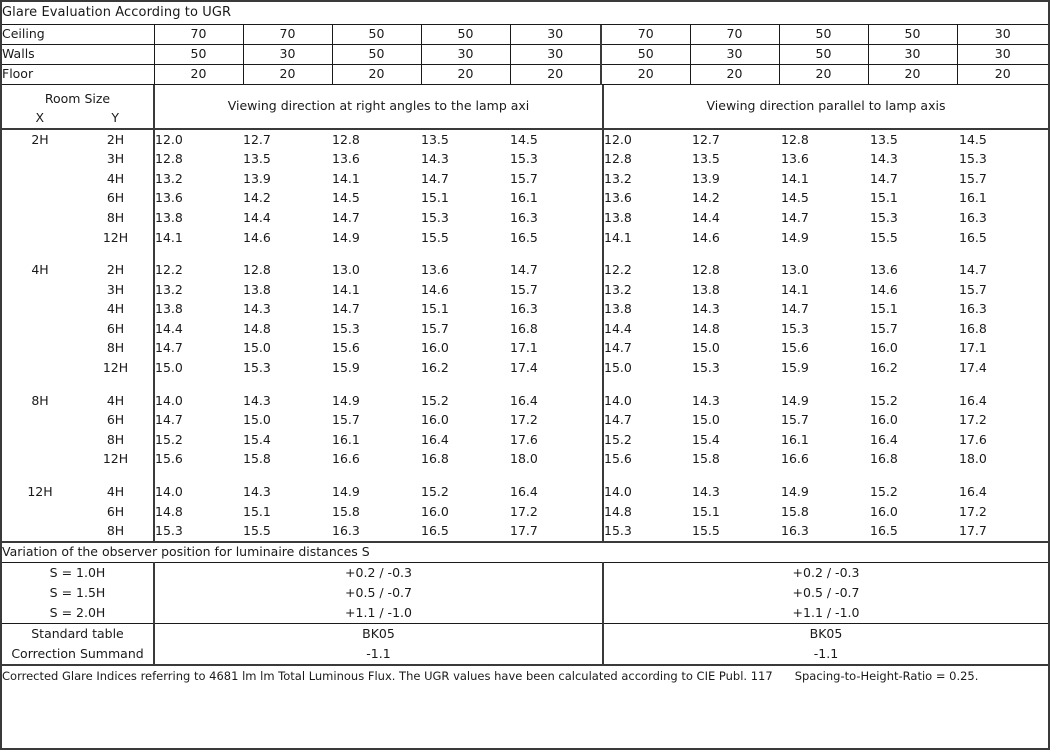 Image resolution: width=1050 pixels, height=750 pixels. What do you see at coordinates (40, 139) in the screenshot?
I see `row-x-label: 2H` at bounding box center [40, 139].